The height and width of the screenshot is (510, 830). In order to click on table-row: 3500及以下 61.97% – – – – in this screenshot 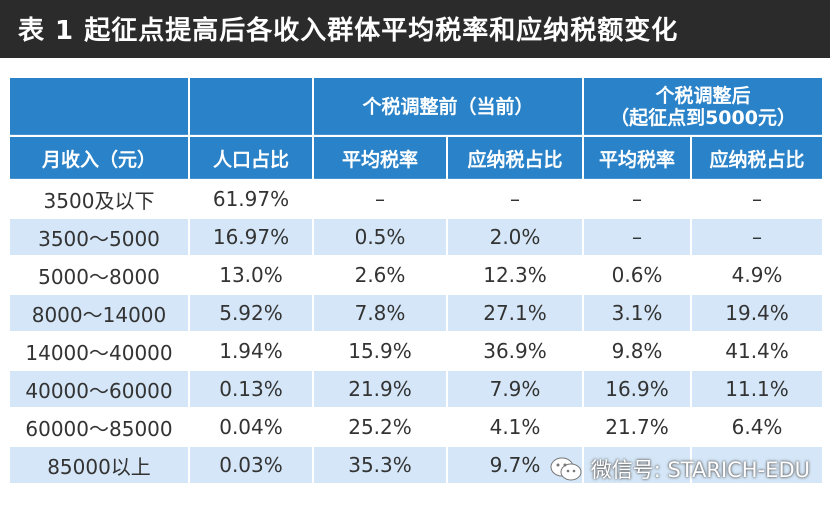, I will do `click(416, 199)`.